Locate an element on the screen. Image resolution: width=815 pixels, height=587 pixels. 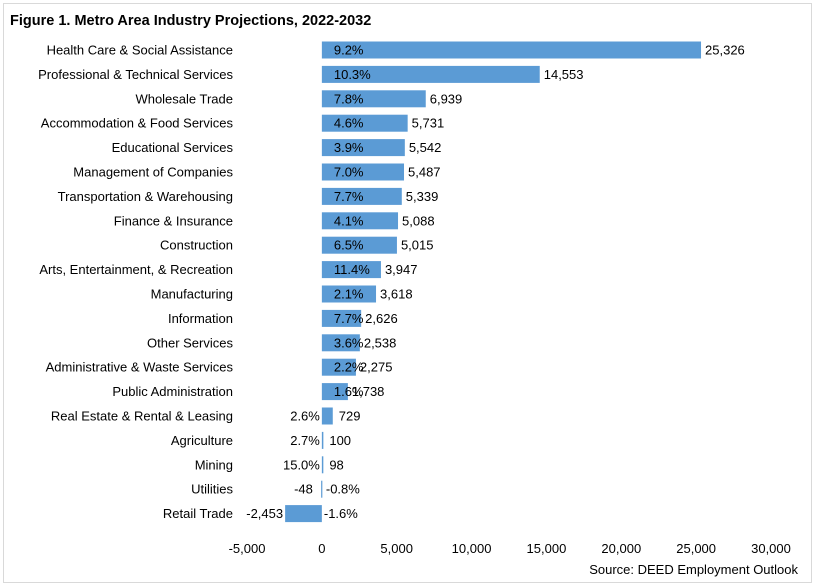
category-label: Public Administration is located at coordinates (172, 391).